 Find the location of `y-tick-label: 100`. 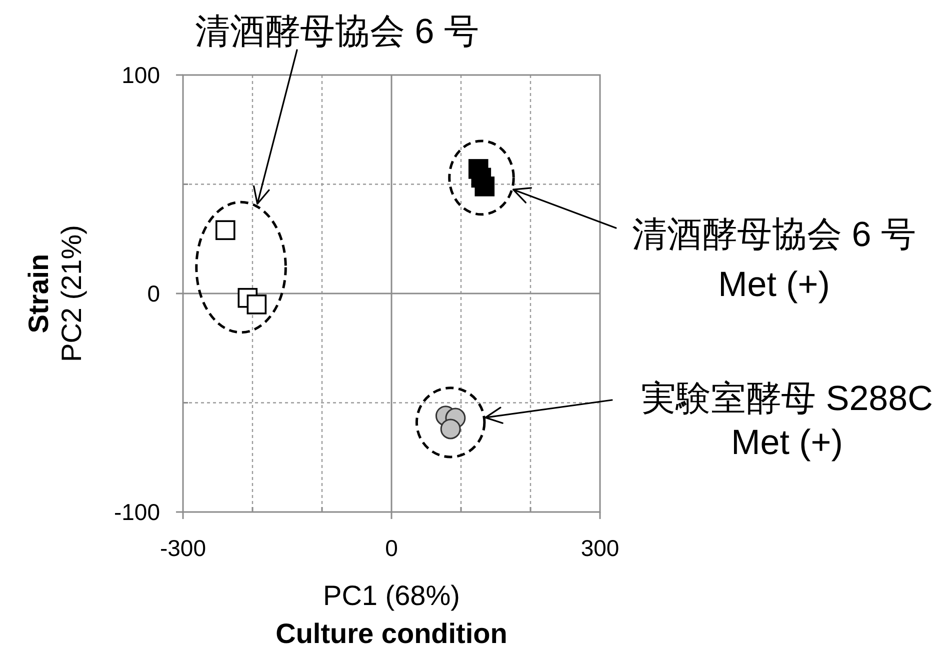

y-tick-label: 100 is located at coordinates (141, 75).